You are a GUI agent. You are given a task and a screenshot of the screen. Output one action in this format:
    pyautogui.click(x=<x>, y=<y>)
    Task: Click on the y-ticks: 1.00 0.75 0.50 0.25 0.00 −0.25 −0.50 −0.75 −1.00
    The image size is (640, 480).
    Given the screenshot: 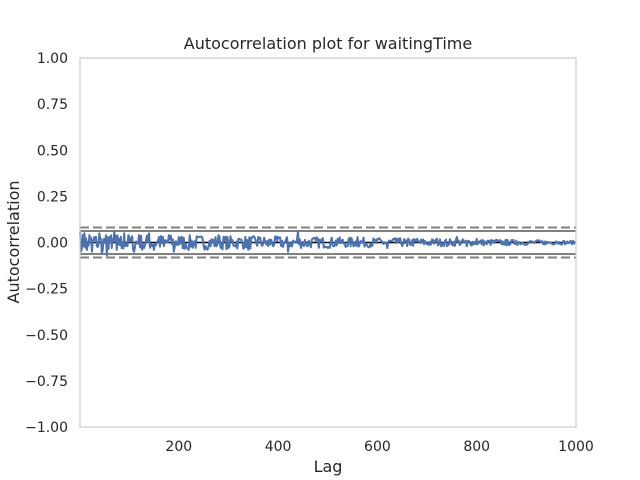 What is the action you would take?
    pyautogui.click(x=46, y=243)
    